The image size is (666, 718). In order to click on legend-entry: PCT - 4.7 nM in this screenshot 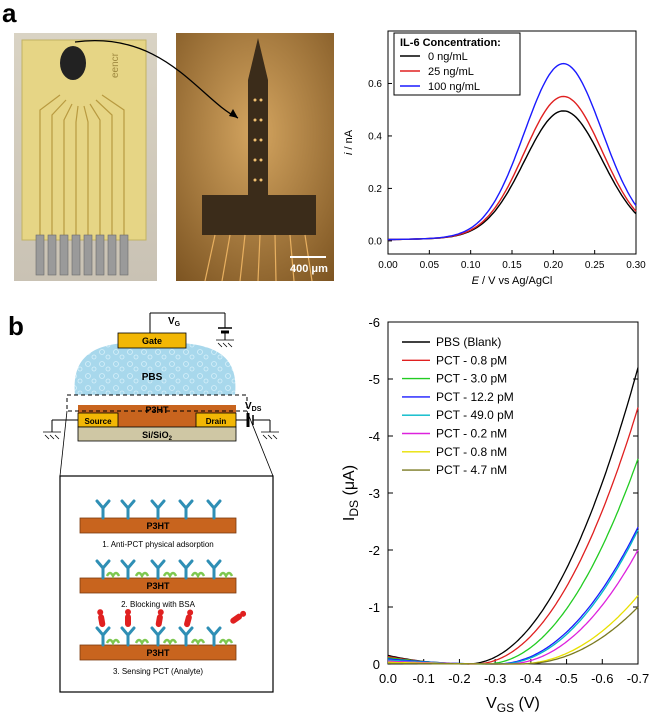, I will do `click(471, 470)`.